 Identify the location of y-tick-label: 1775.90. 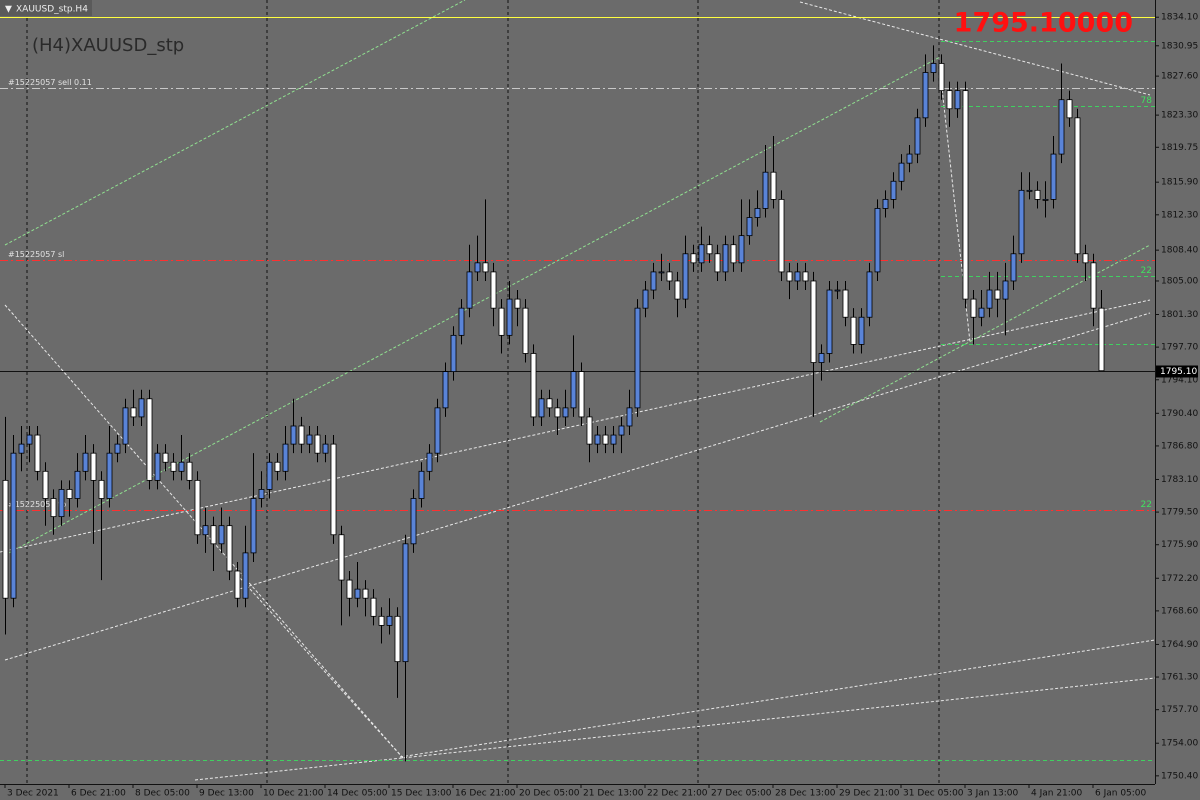
(1179, 545).